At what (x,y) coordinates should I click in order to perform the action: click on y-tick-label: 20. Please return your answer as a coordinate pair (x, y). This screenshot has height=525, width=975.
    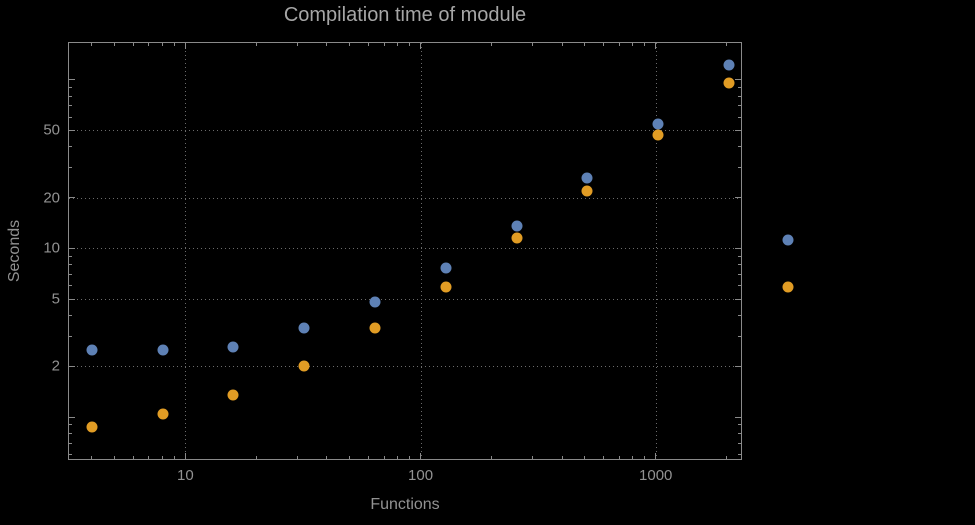
    Looking at the image, I should click on (51, 198).